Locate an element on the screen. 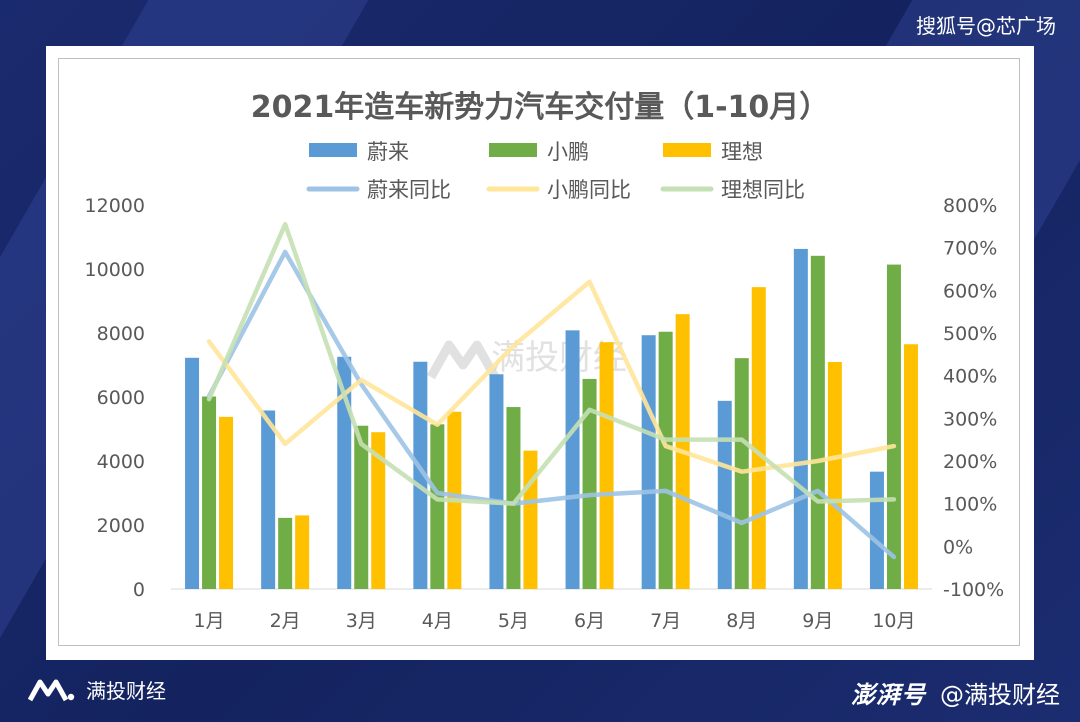  x-tick-label: 6月 is located at coordinates (589, 621).